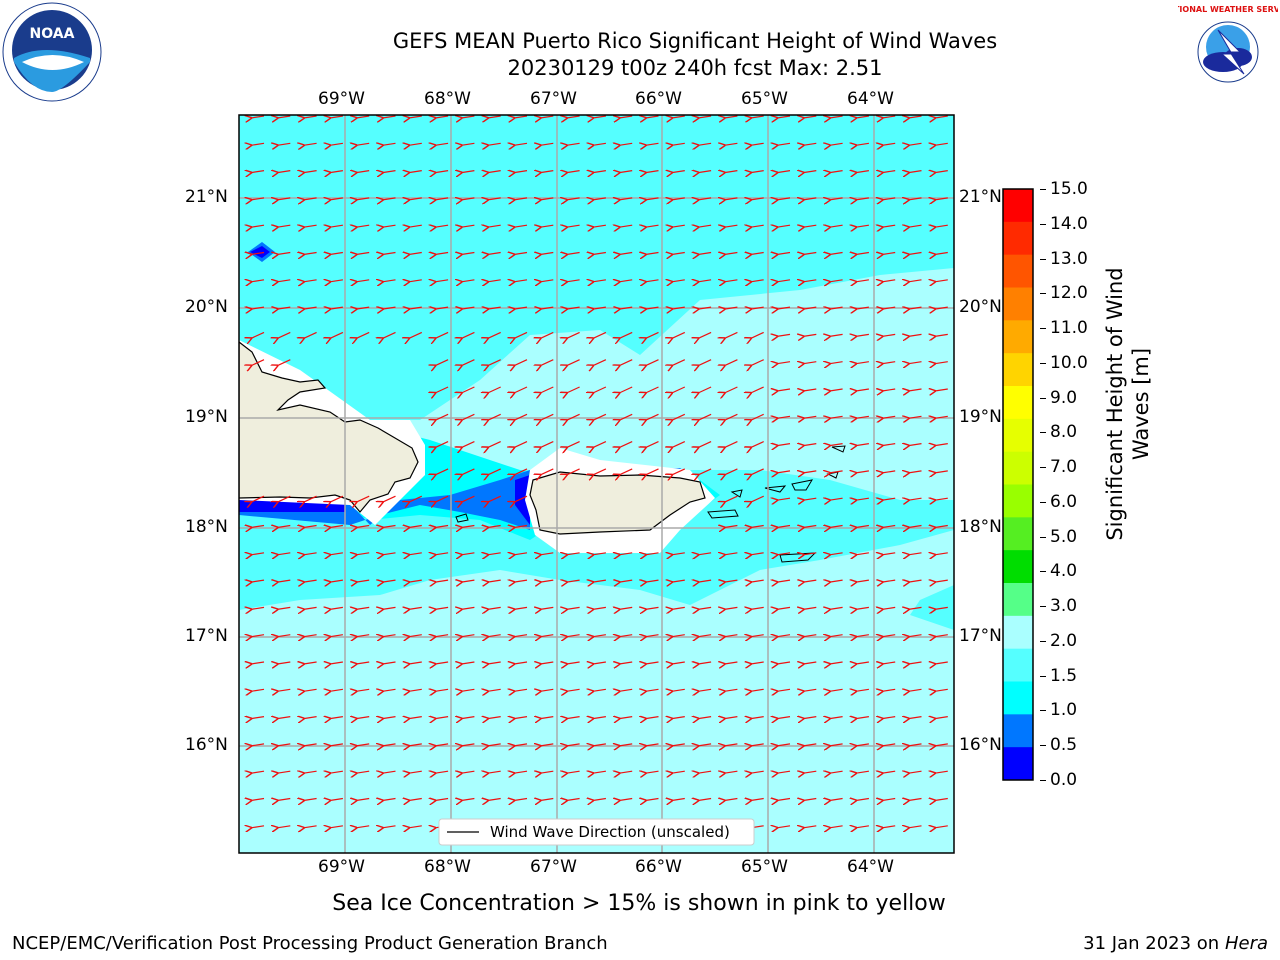 The image size is (1280, 960). Describe the element at coordinates (658, 99) in the screenshot. I see `lon-label-top-66w: 66°W` at that location.